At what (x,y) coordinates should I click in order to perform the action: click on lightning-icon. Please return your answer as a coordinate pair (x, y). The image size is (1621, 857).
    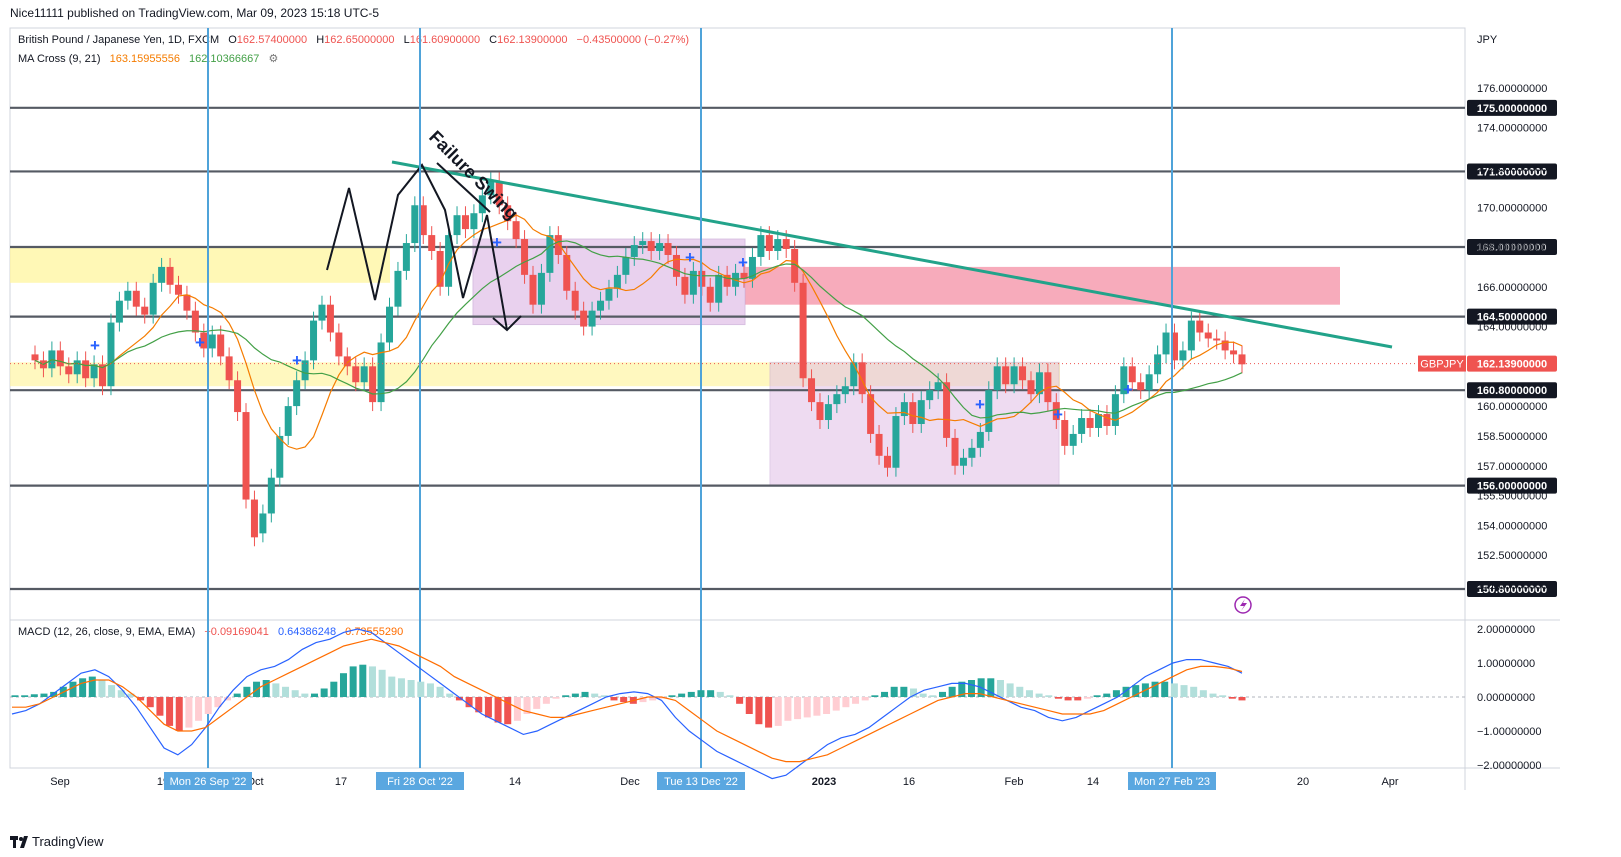
    Looking at the image, I should click on (1243, 605).